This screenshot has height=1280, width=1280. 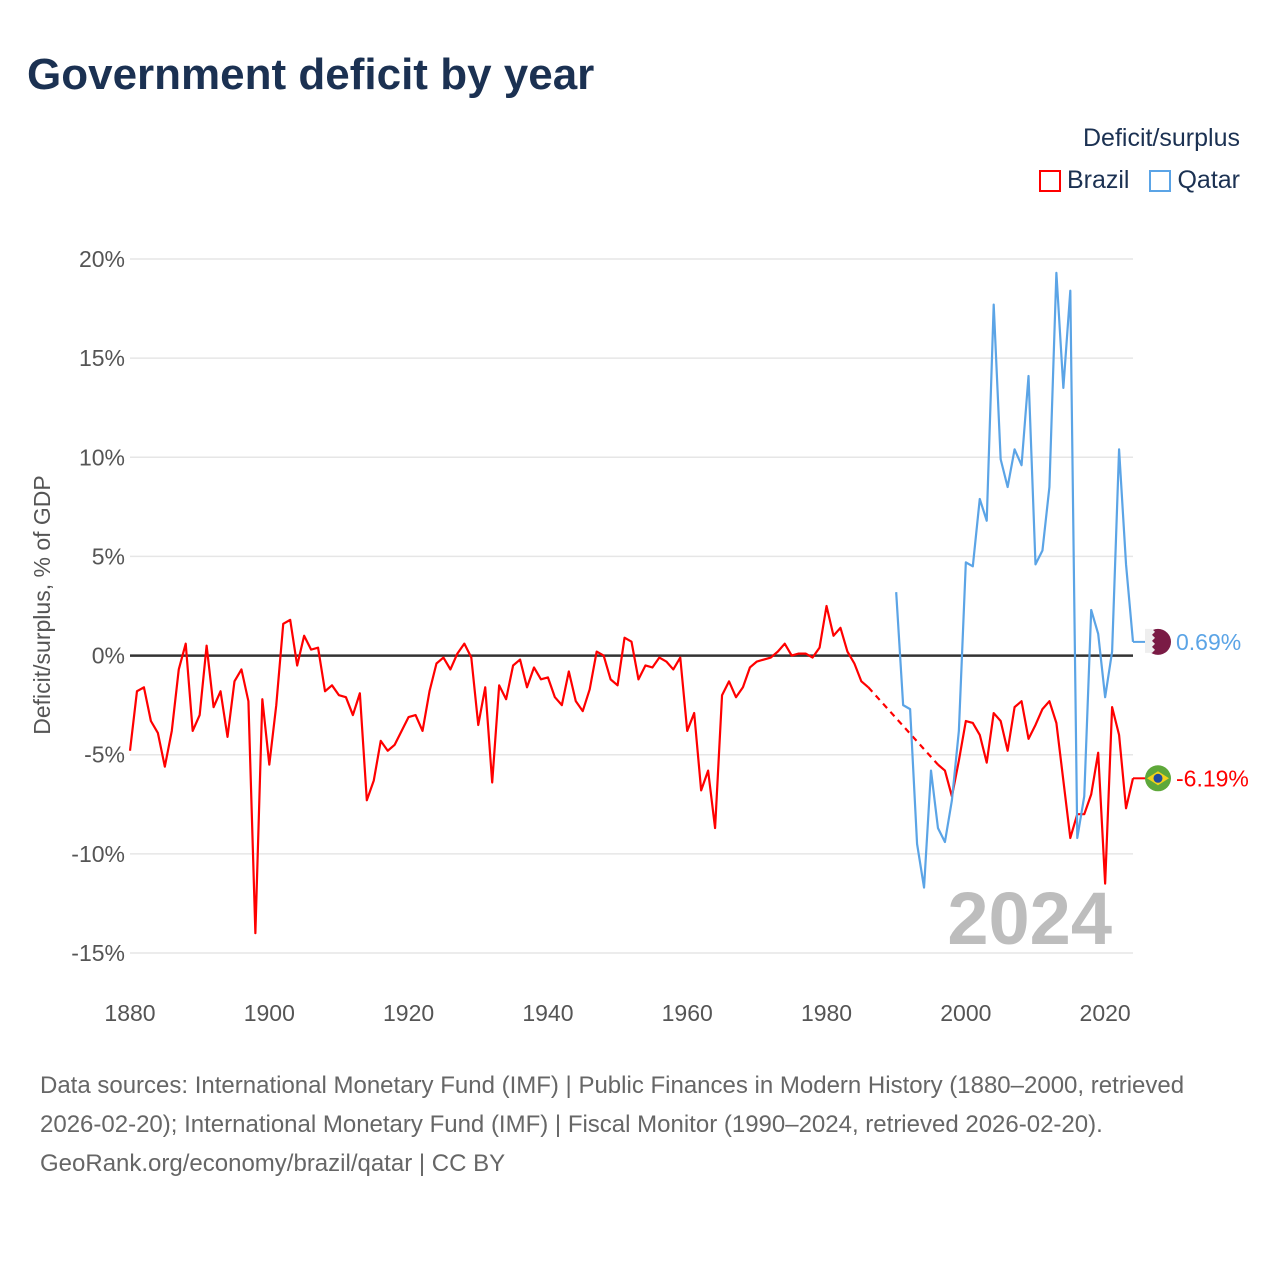 I want to click on x-tick-label: 1940, so click(x=547, y=1013).